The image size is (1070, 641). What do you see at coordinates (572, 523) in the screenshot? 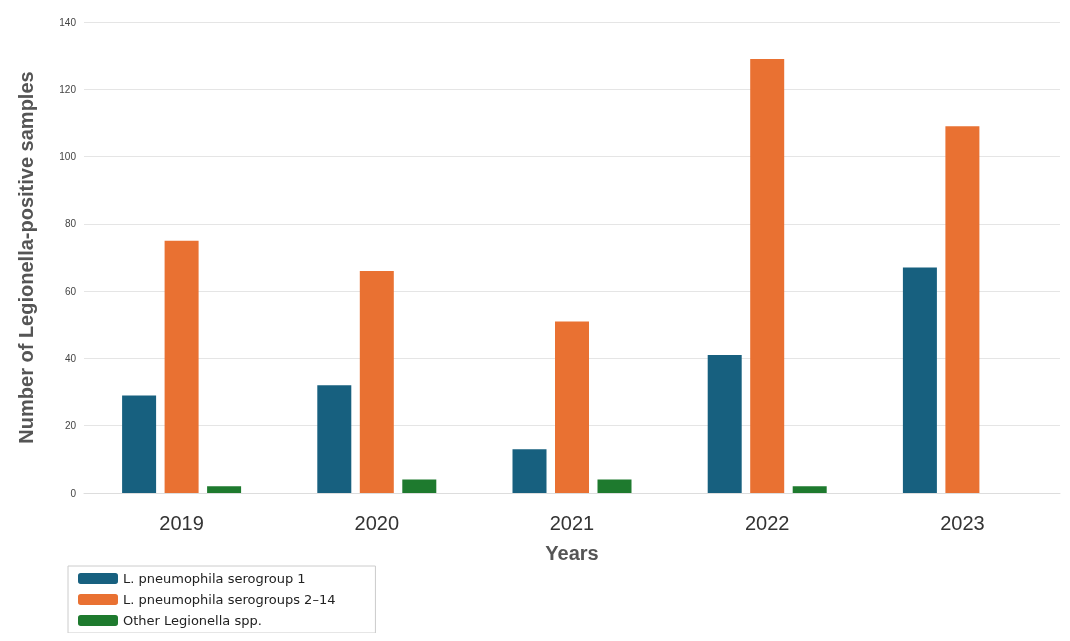
I see `x-tick-label: 2021` at bounding box center [572, 523].